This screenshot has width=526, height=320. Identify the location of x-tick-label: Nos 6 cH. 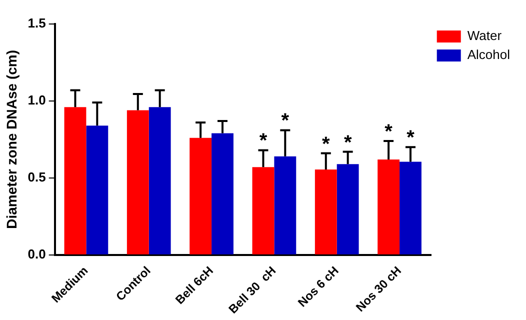
(318, 287).